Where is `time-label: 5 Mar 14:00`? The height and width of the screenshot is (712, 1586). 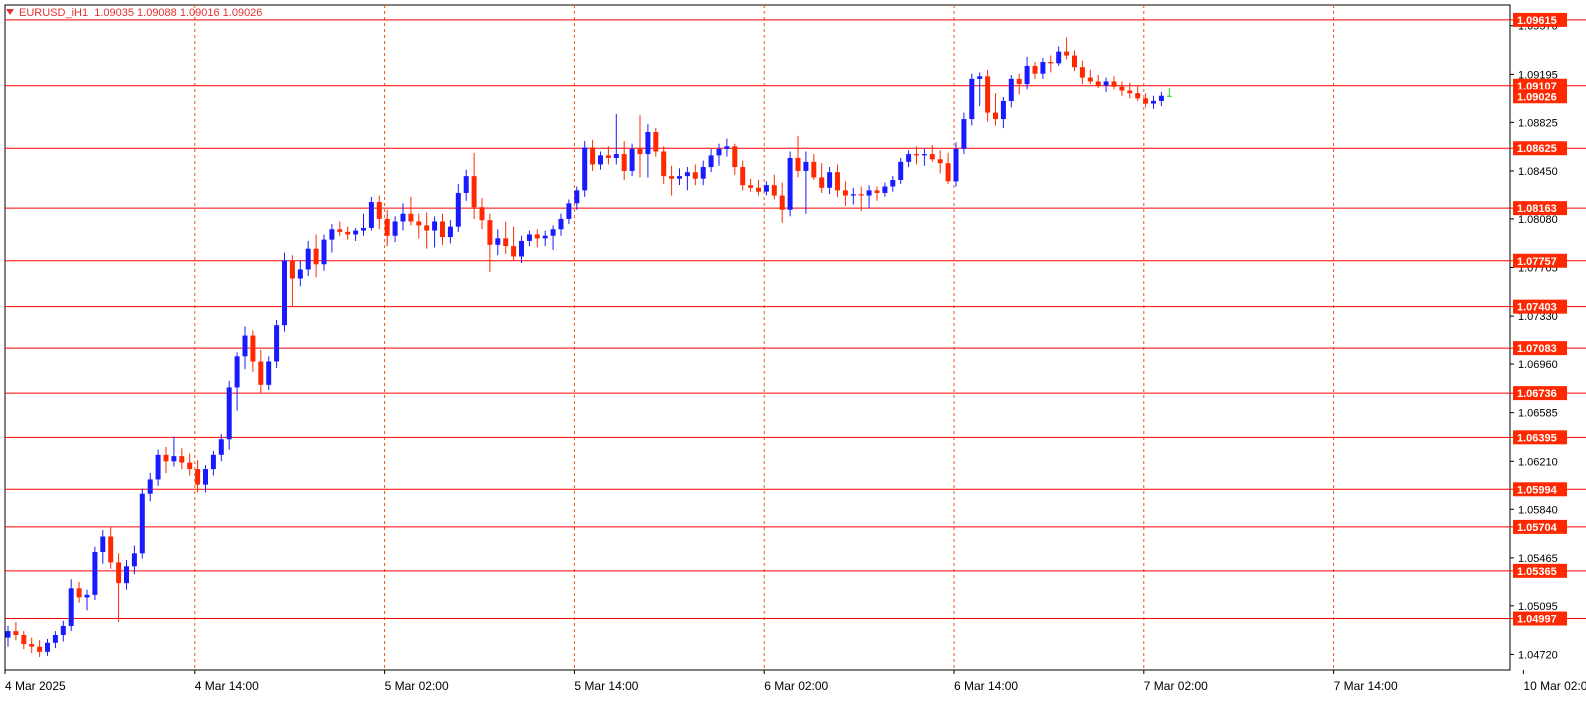
time-label: 5 Mar 14:00 is located at coordinates (606, 686).